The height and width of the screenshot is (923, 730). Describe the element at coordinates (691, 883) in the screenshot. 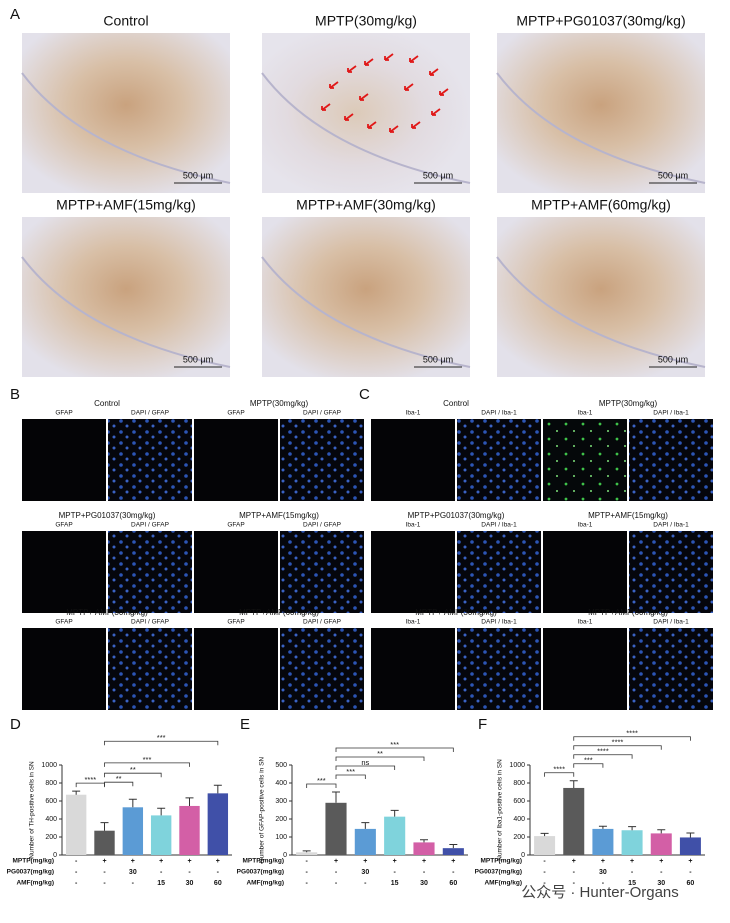

I see `condition-value: 60` at that location.